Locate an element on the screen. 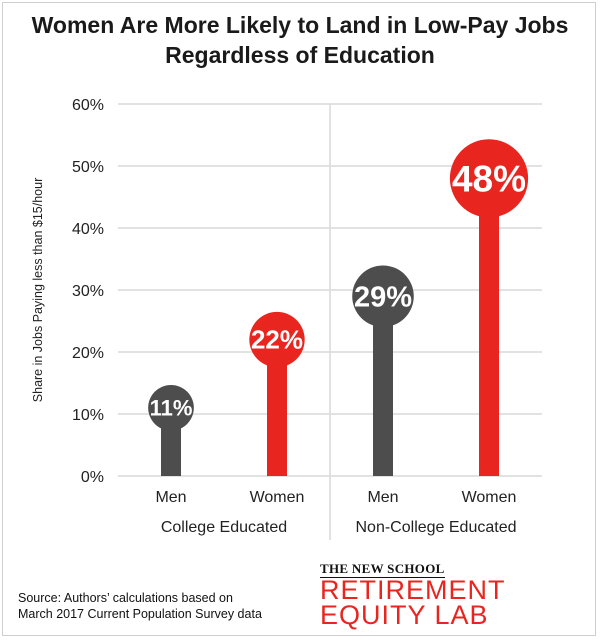  y-tick-label: 0% is located at coordinates (92, 477).